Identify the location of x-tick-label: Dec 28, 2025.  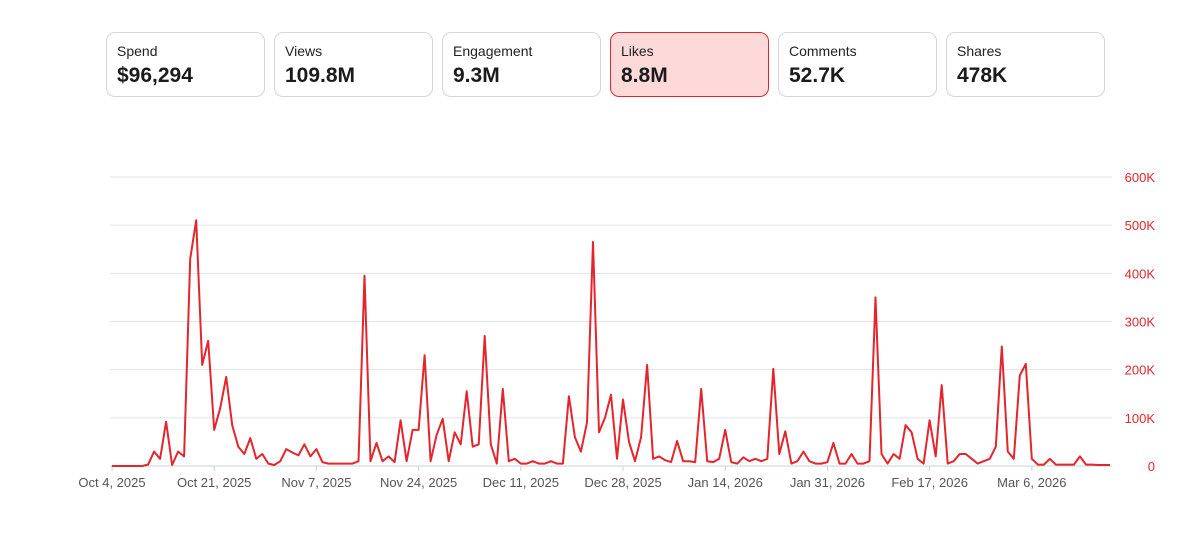
(622, 482).